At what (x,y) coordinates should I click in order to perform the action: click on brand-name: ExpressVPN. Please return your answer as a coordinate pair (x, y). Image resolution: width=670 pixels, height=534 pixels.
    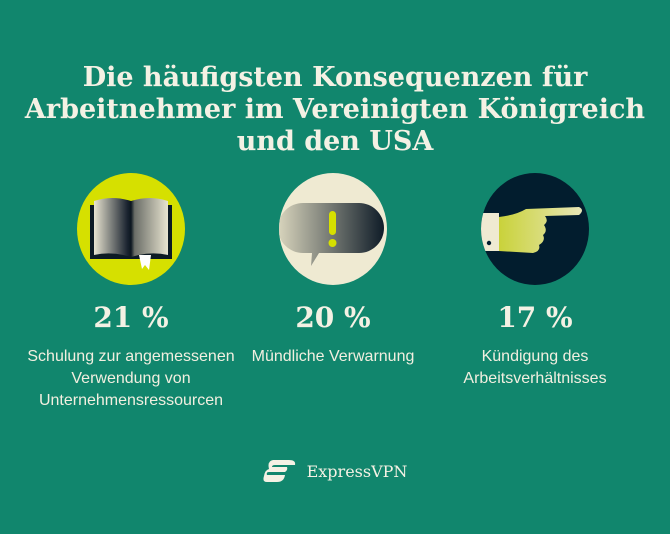
    Looking at the image, I should click on (357, 471).